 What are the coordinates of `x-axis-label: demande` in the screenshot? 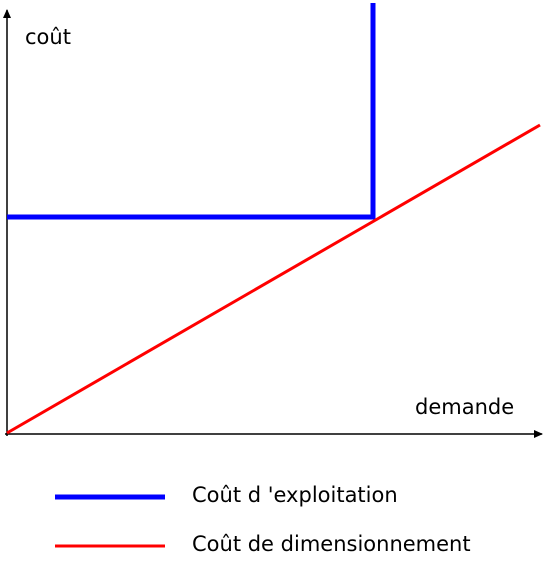 It's located at (464, 407).